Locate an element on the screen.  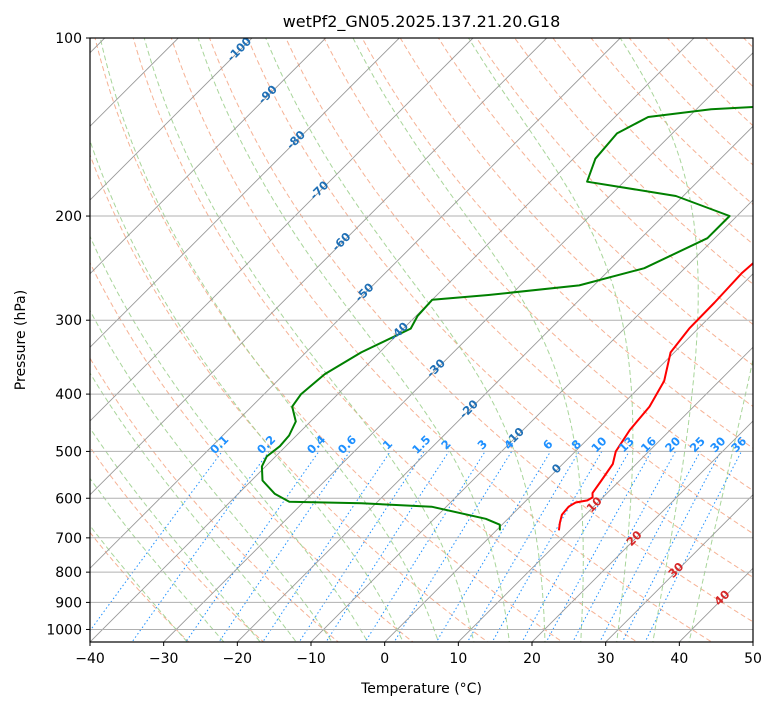
y-tick-label: 300 is located at coordinates (68, 321).